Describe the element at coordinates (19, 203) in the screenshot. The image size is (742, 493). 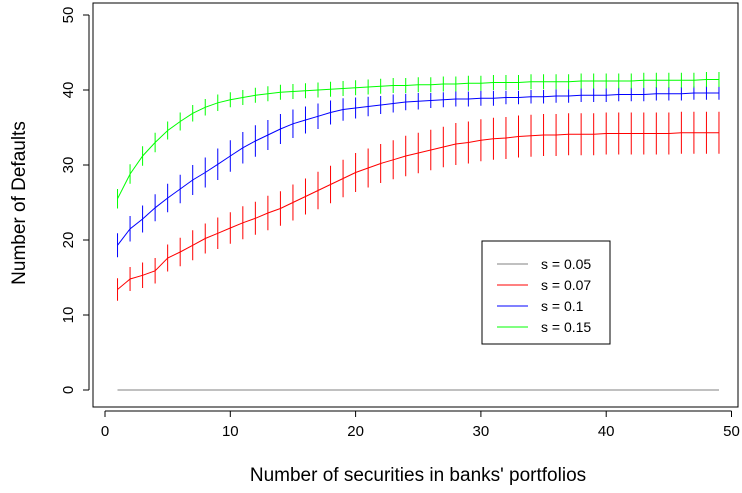
I see `y-axis-label: Number of Defaults` at that location.